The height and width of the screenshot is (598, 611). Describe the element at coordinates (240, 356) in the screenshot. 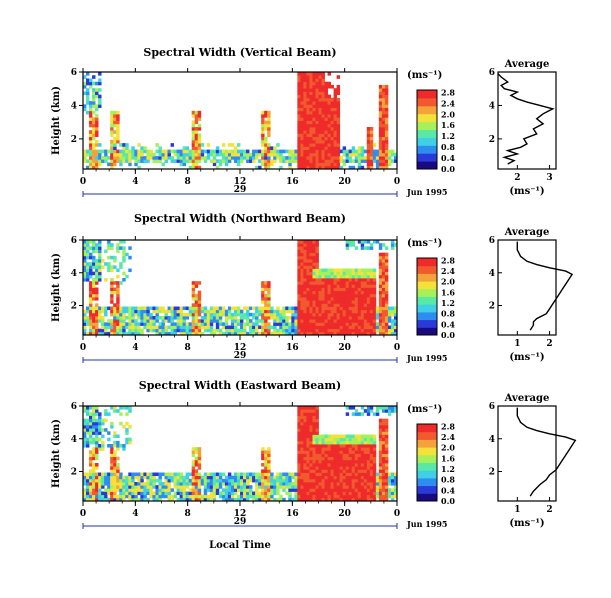

I see `date-label: 29` at that location.